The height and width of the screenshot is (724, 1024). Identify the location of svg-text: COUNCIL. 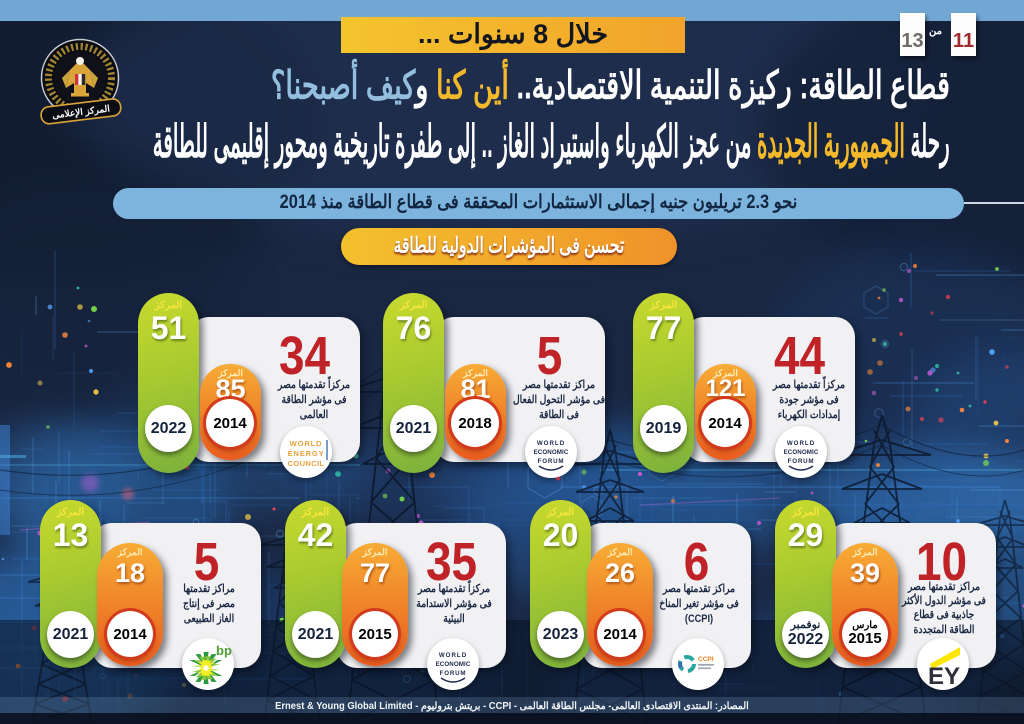
(306, 463).